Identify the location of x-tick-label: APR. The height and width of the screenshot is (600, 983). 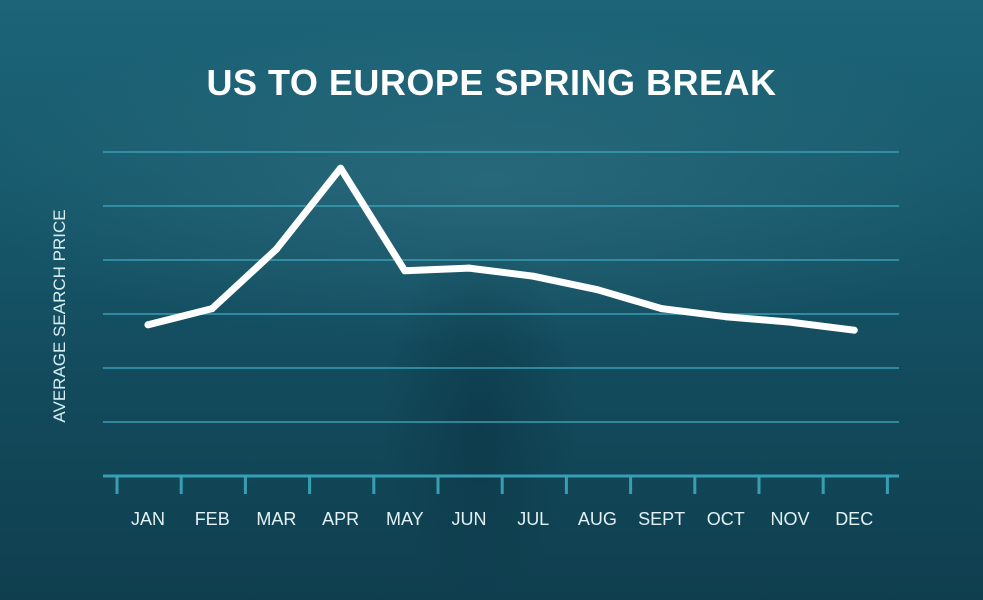
(340, 519).